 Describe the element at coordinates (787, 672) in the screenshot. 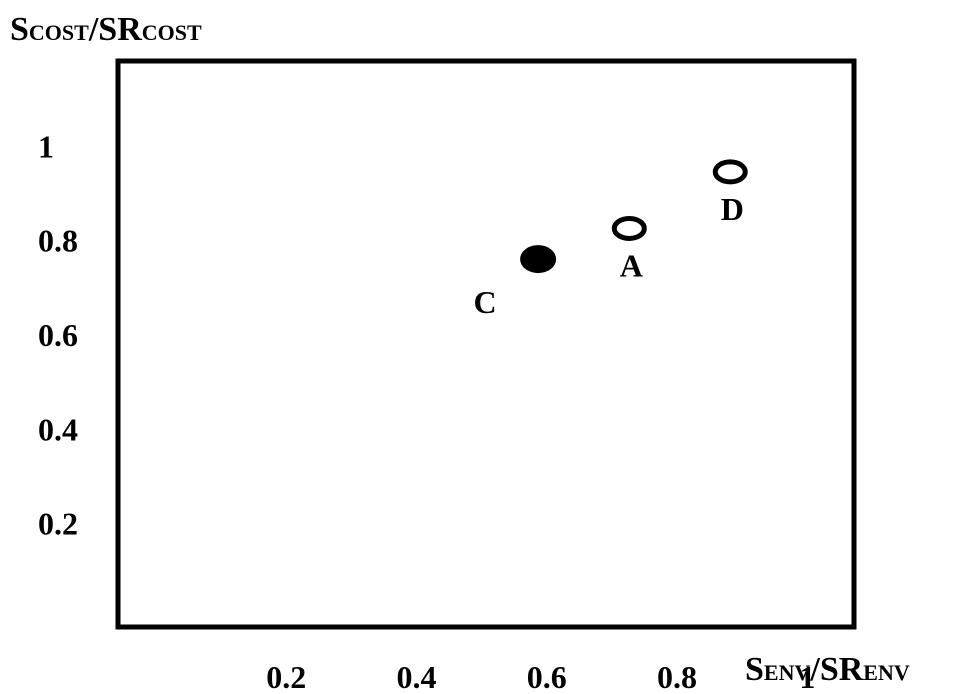

I see `x-axis-label-sub: ENV` at that location.